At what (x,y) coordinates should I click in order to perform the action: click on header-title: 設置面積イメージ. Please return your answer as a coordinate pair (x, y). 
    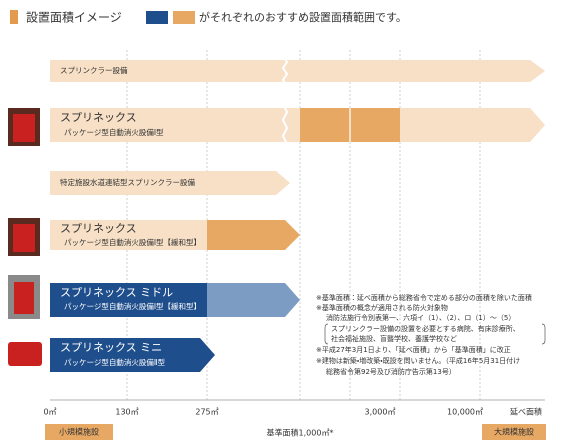
    Looking at the image, I should click on (74, 17).